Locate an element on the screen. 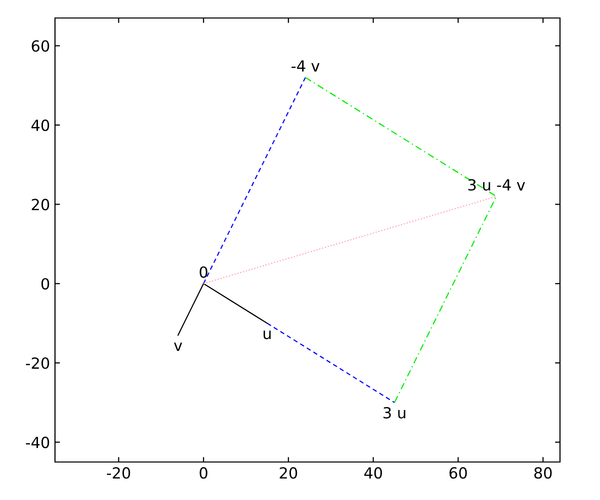 The image size is (600, 500). annotation: 3 u -4 v is located at coordinates (497, 185).